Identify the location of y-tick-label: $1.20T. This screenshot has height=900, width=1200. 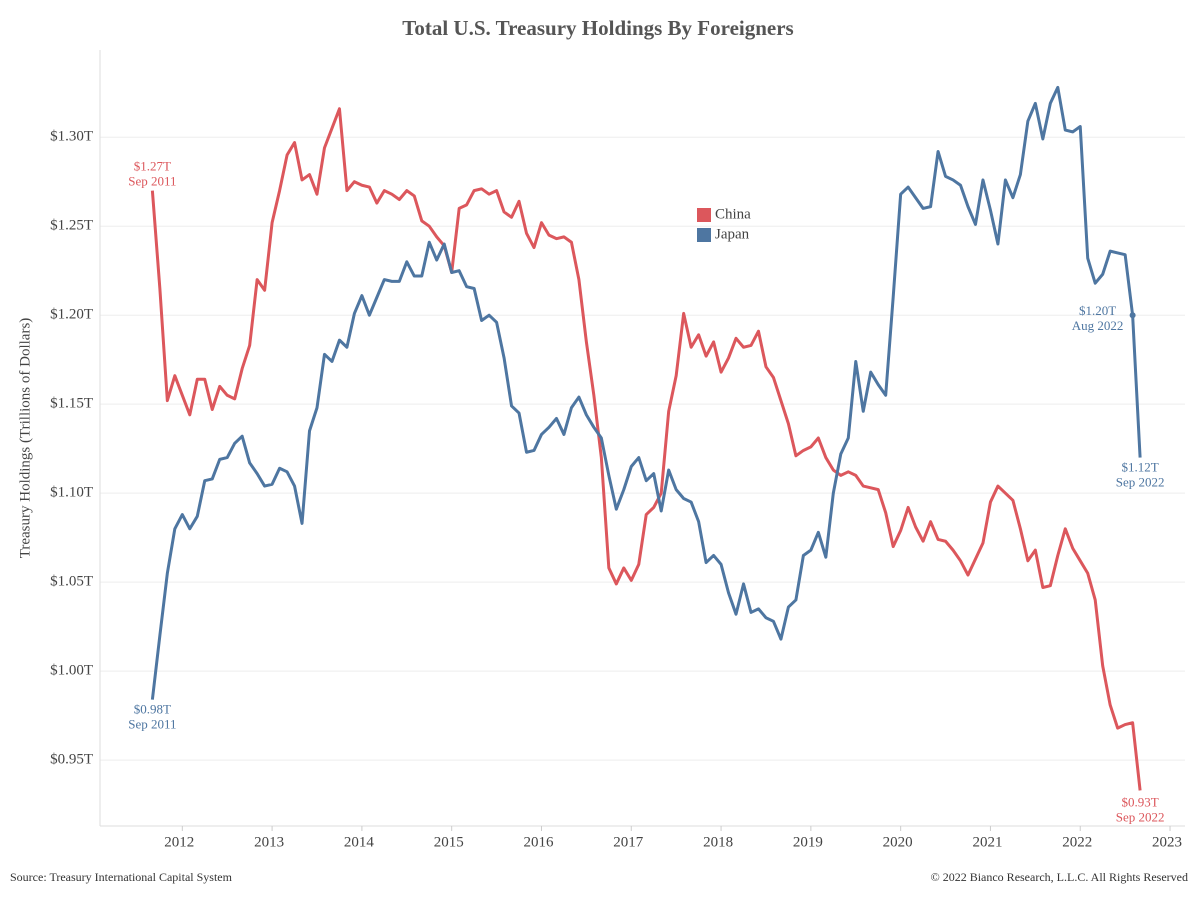
(71, 315).